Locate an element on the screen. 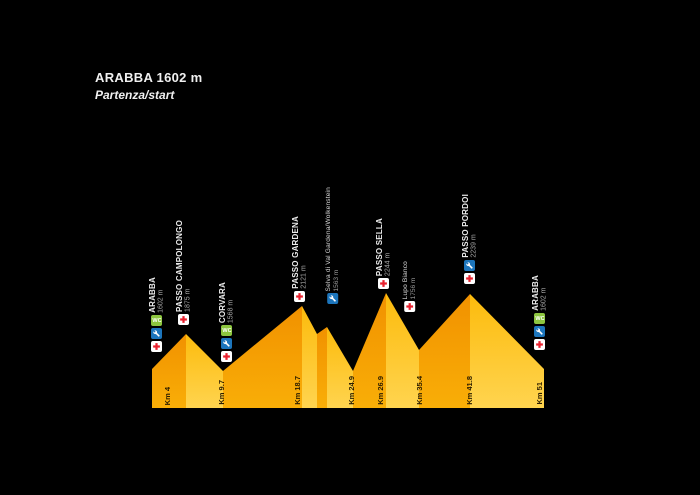 The width and height of the screenshot is (700, 495). station-arabba-start: ARABBA 1602 m WC is located at coordinates (157, 314).